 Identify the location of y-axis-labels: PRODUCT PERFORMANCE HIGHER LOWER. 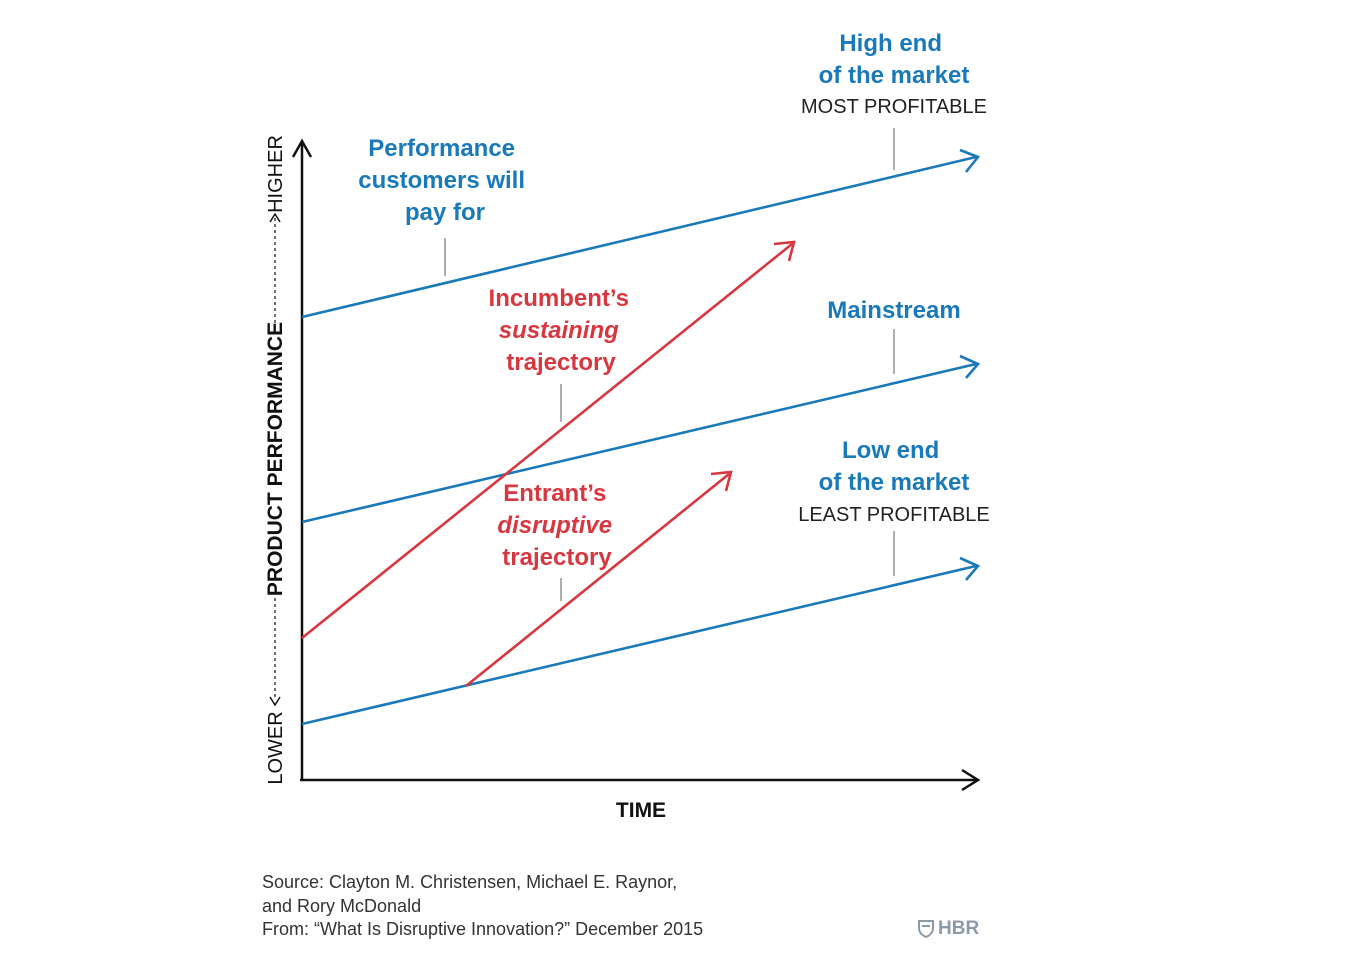
(275, 460).